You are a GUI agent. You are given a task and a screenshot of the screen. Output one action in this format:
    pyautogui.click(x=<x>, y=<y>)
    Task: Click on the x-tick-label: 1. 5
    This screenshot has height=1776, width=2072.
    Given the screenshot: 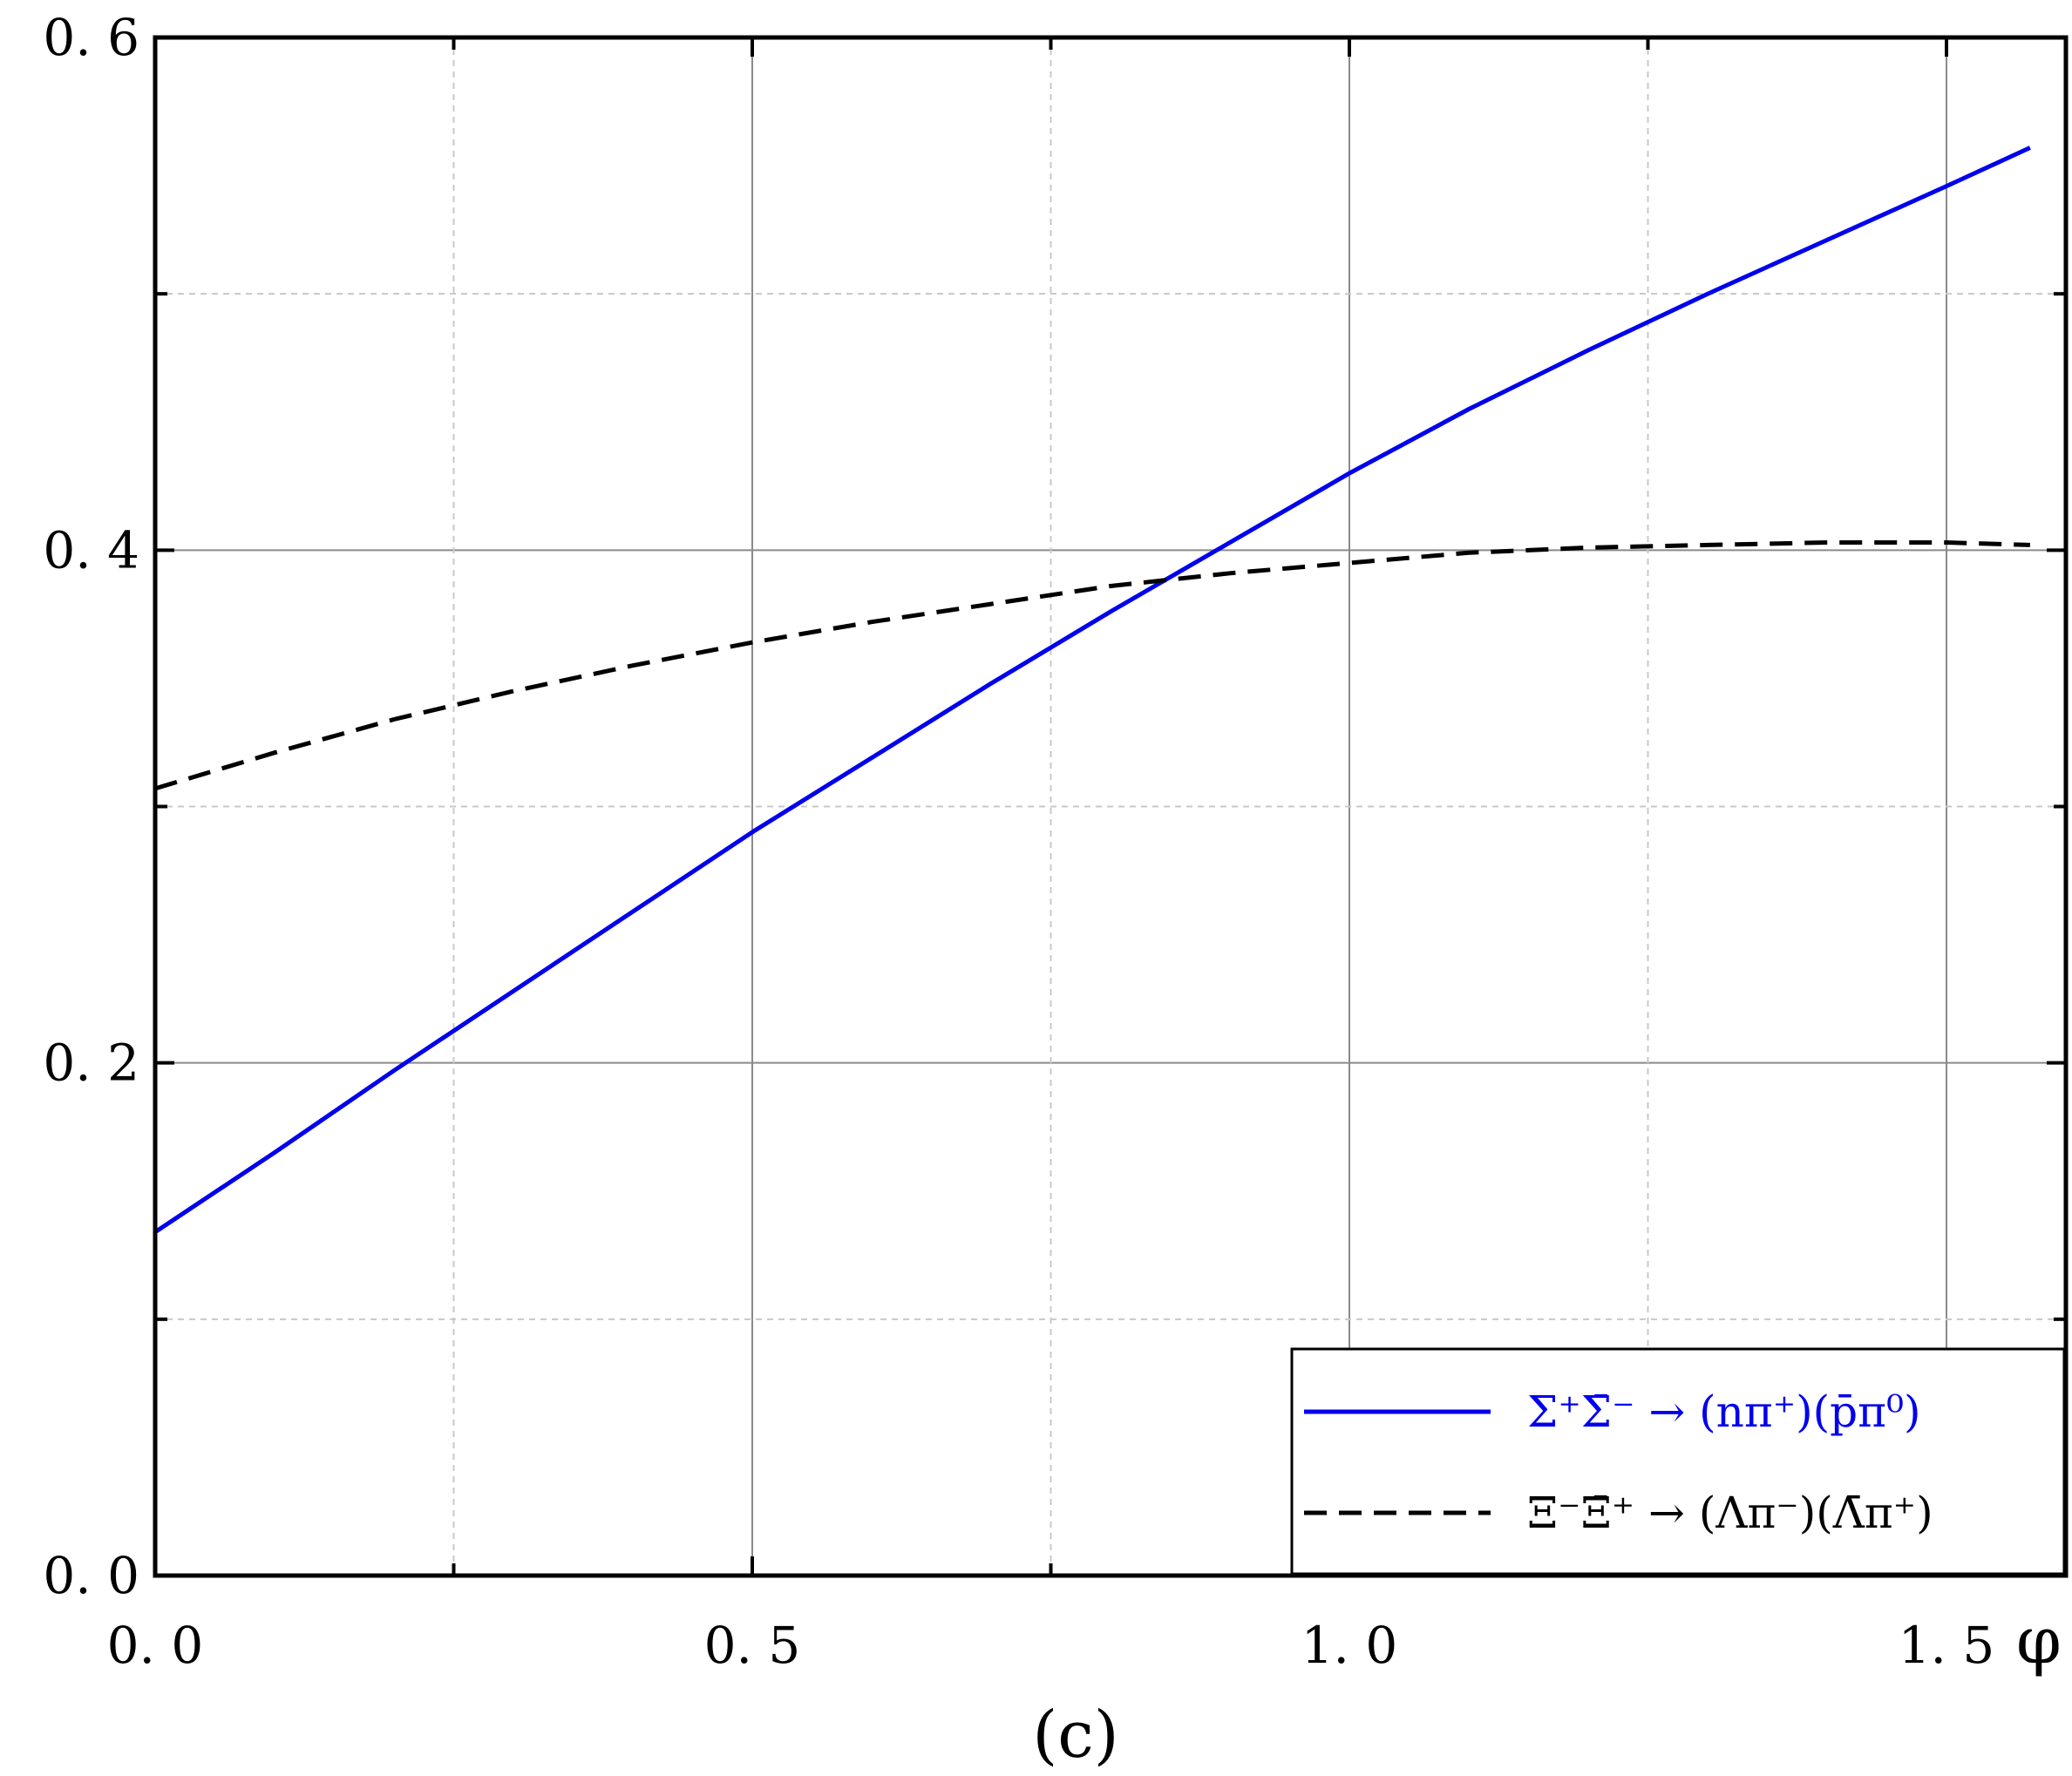 What is the action you would take?
    pyautogui.click(x=1947, y=1645)
    